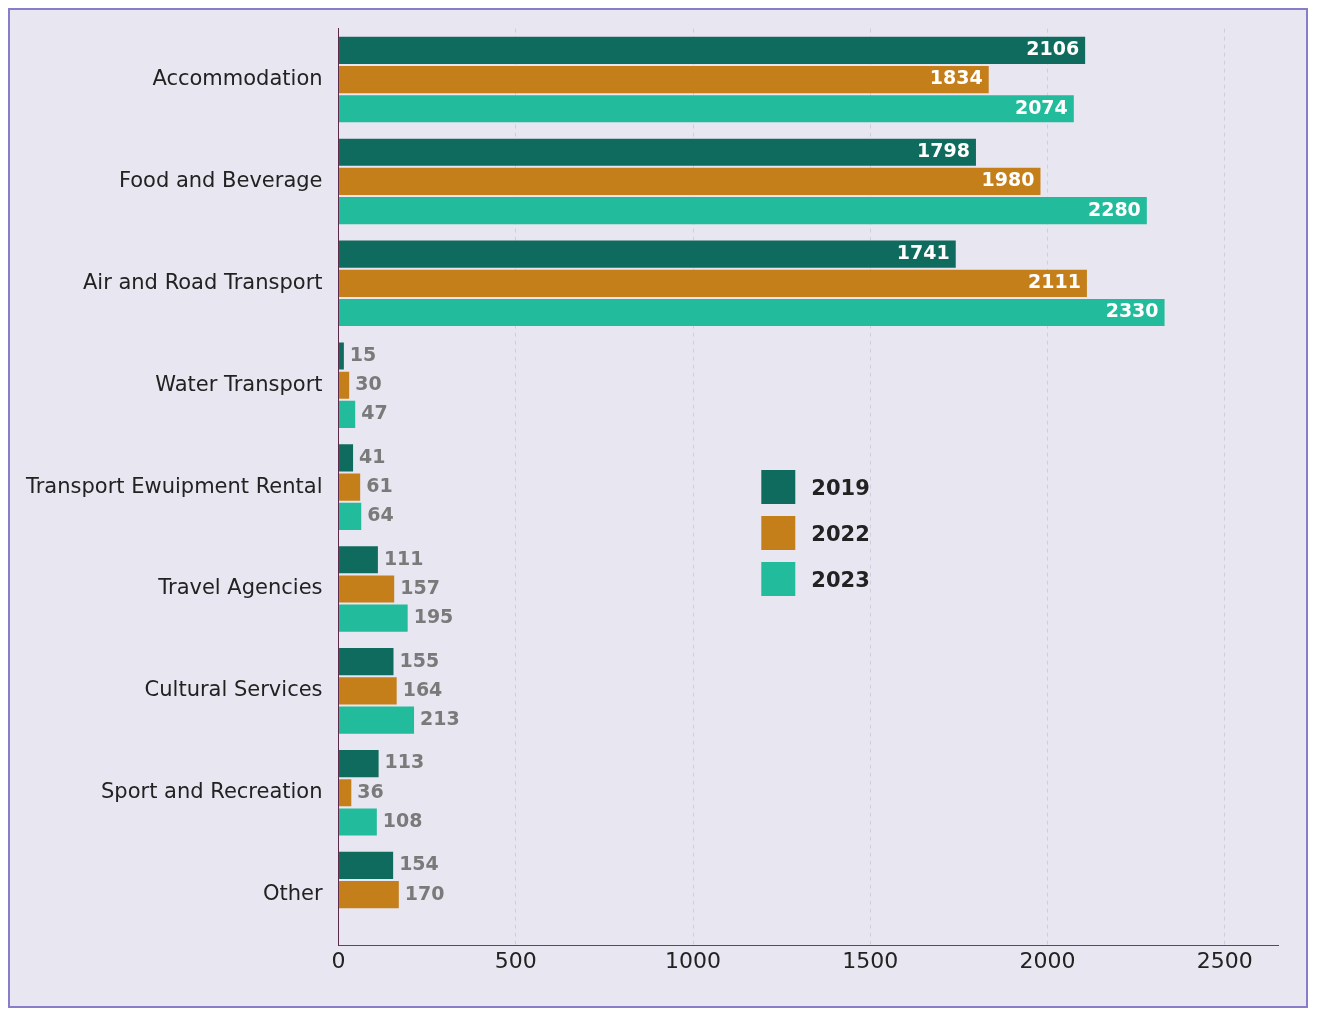  I want to click on data-label: 2111, so click(1054, 281).